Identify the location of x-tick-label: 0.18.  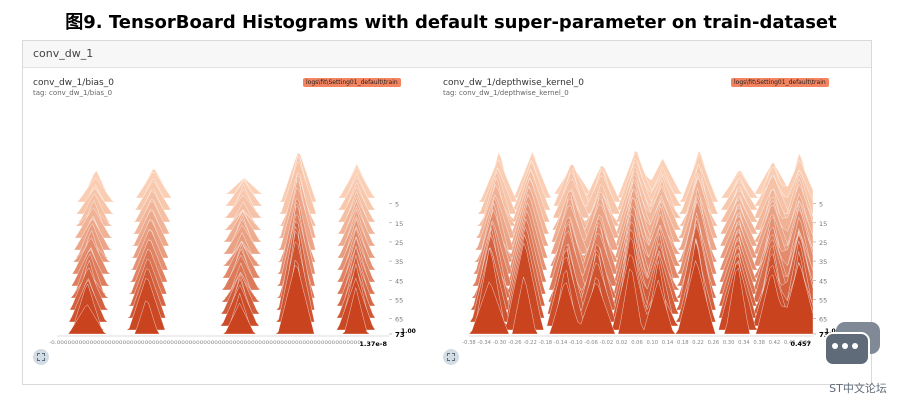
(683, 343).